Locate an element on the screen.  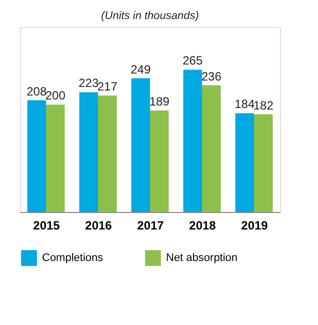
data-label: 182 is located at coordinates (263, 105).